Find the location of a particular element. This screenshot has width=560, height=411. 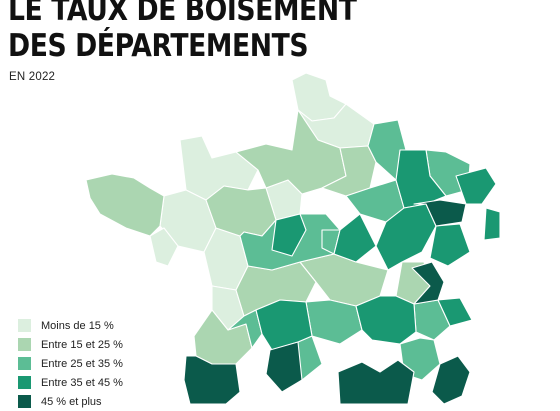

legend-item-5: 45 % et plus is located at coordinates (70, 401).